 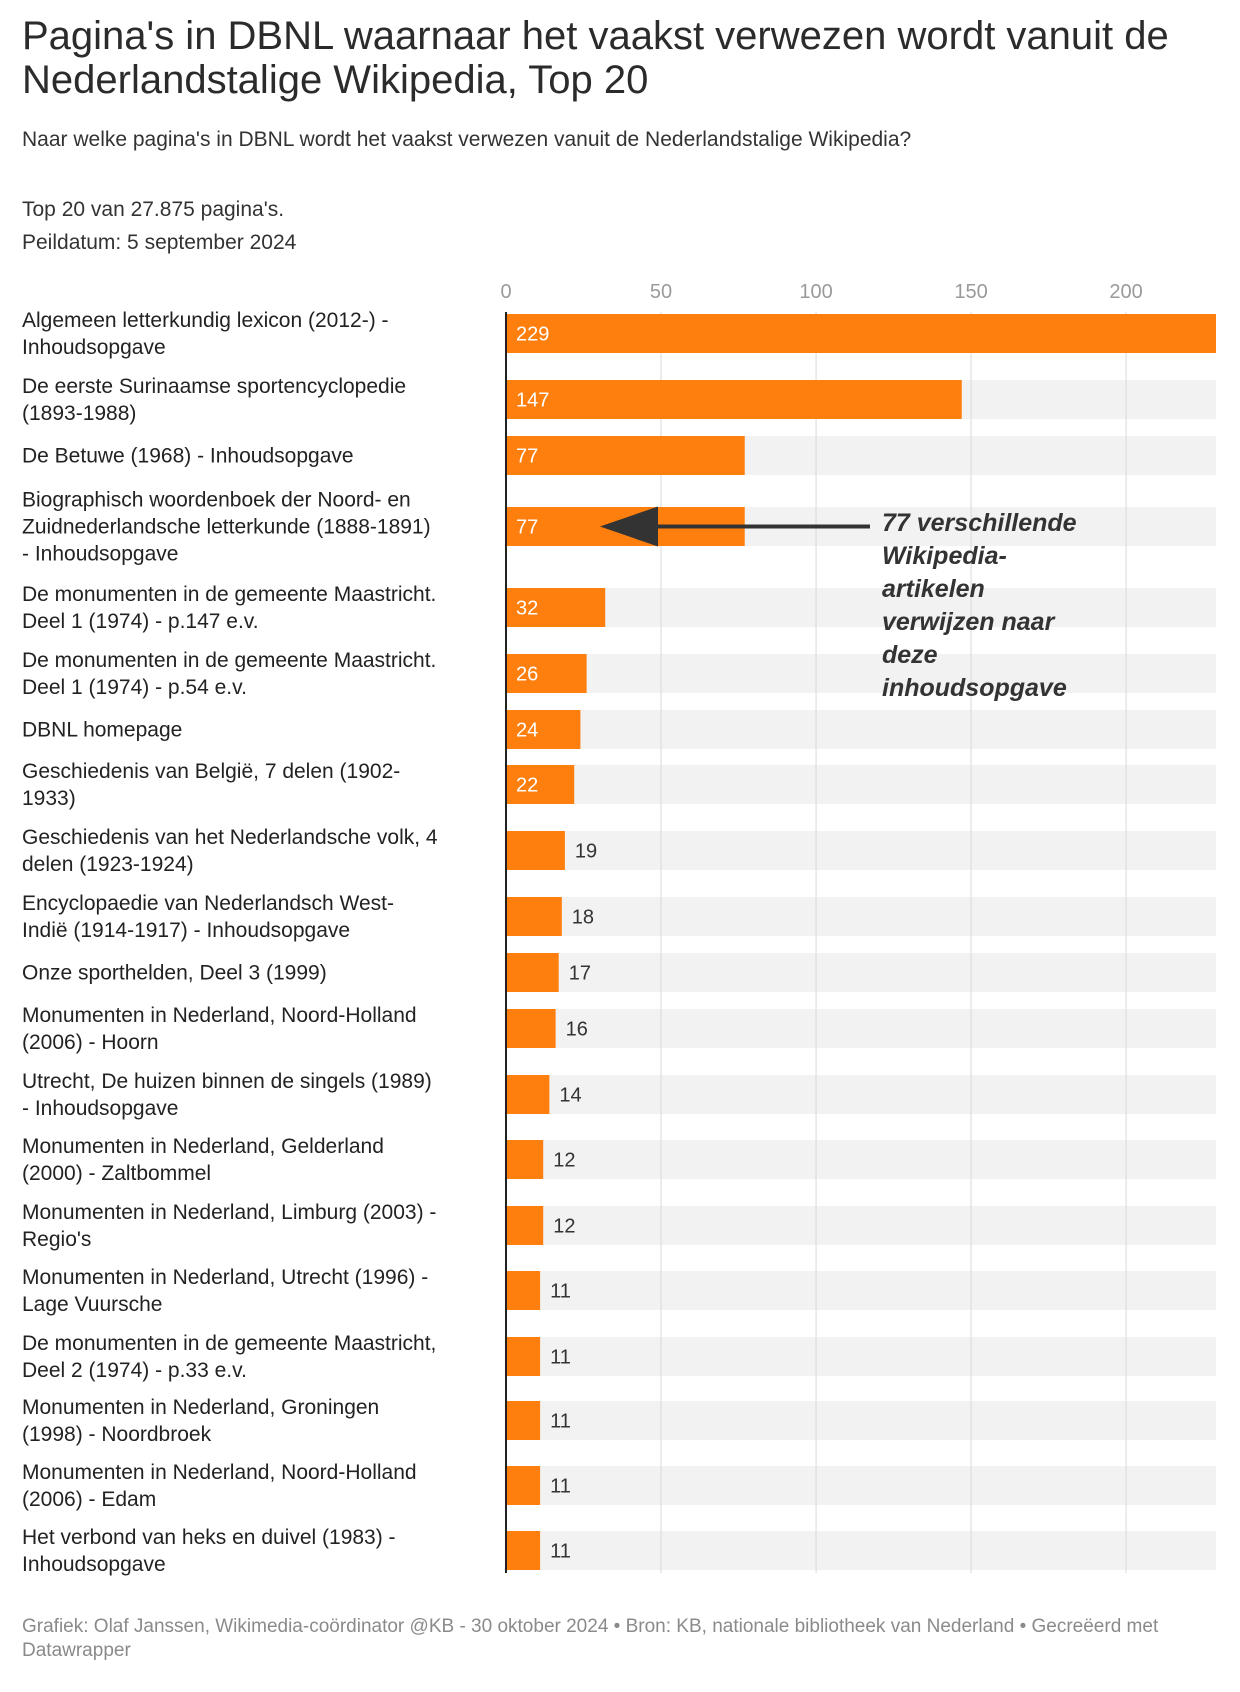 What do you see at coordinates (969, 622) in the screenshot?
I see `annotation-text-line: verwijzen naar` at bounding box center [969, 622].